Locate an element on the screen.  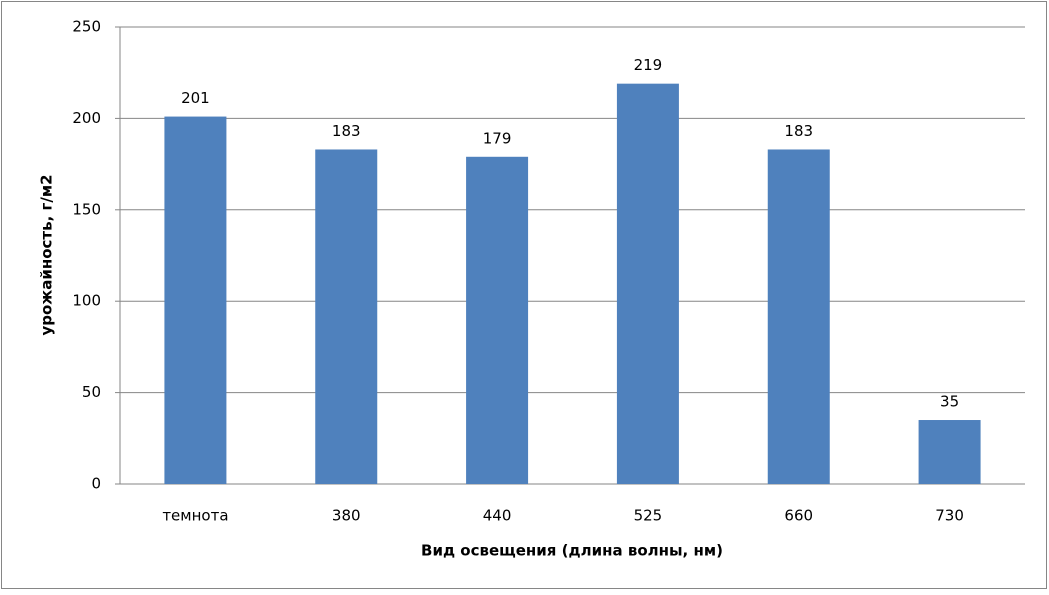
x-tick-label: 660 is located at coordinates (798, 516).